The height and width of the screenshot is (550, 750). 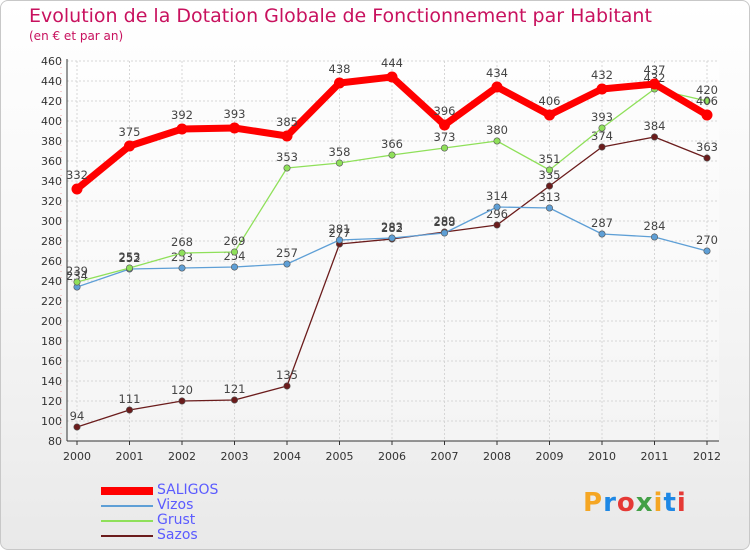 I want to click on x-tick-label: 2011, so click(x=655, y=456).